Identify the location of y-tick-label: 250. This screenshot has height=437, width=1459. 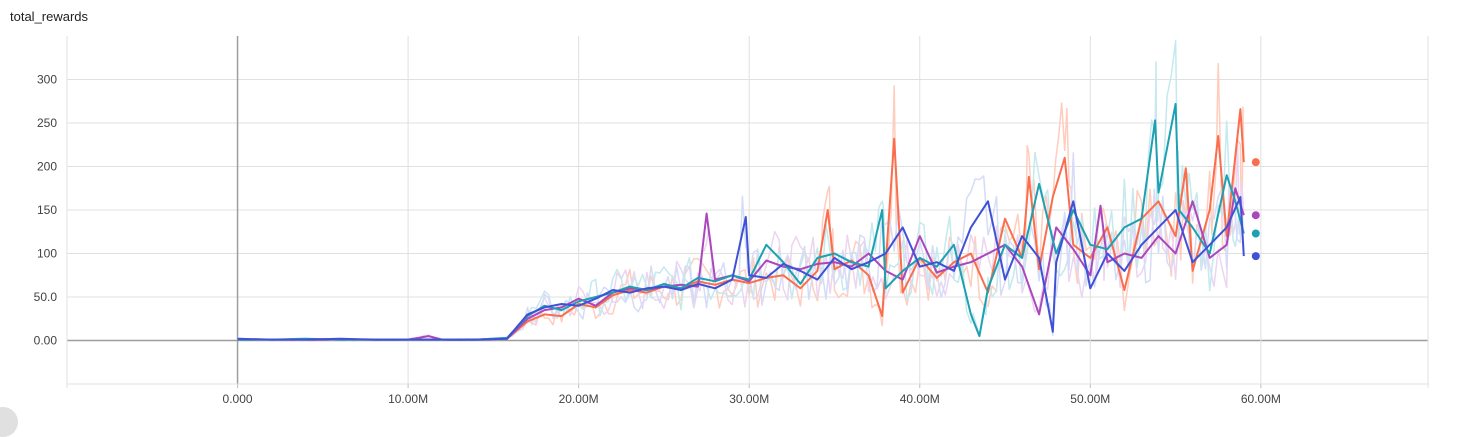
(47, 123).